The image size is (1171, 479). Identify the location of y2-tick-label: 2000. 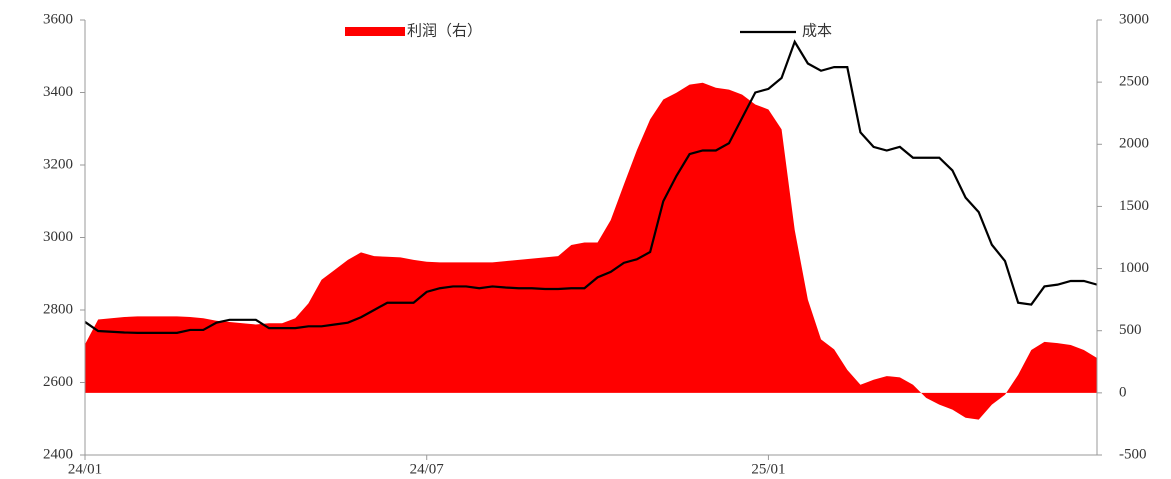
(1134, 144).